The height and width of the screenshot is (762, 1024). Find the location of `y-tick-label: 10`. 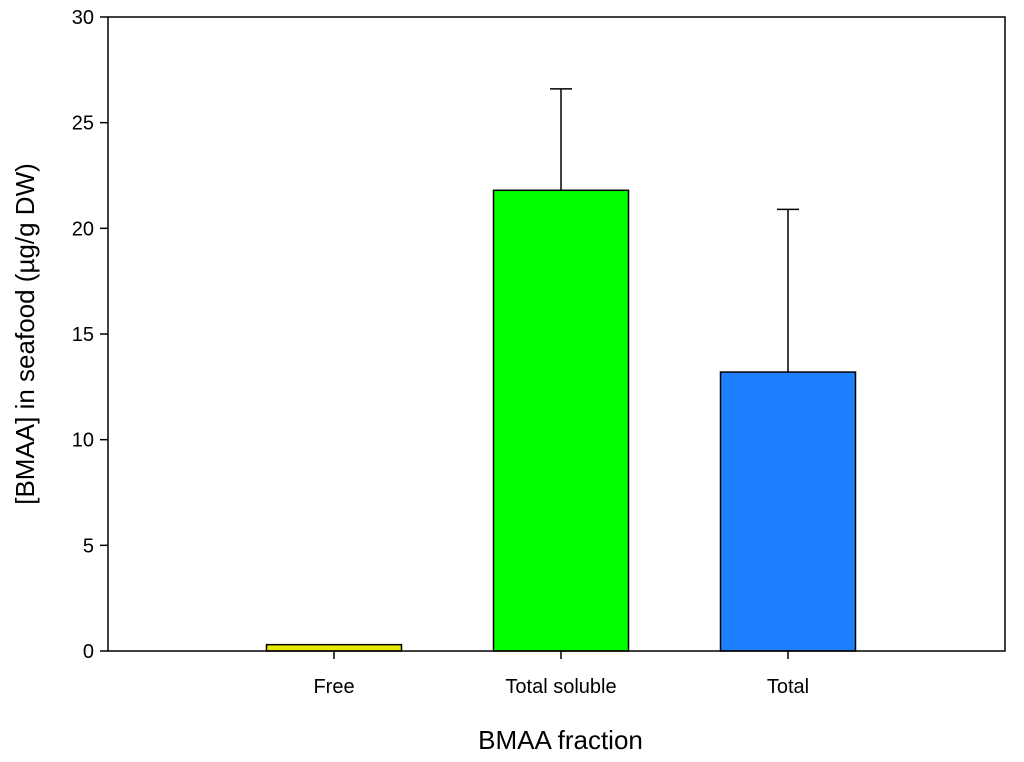

y-tick-label: 10 is located at coordinates (83, 441).